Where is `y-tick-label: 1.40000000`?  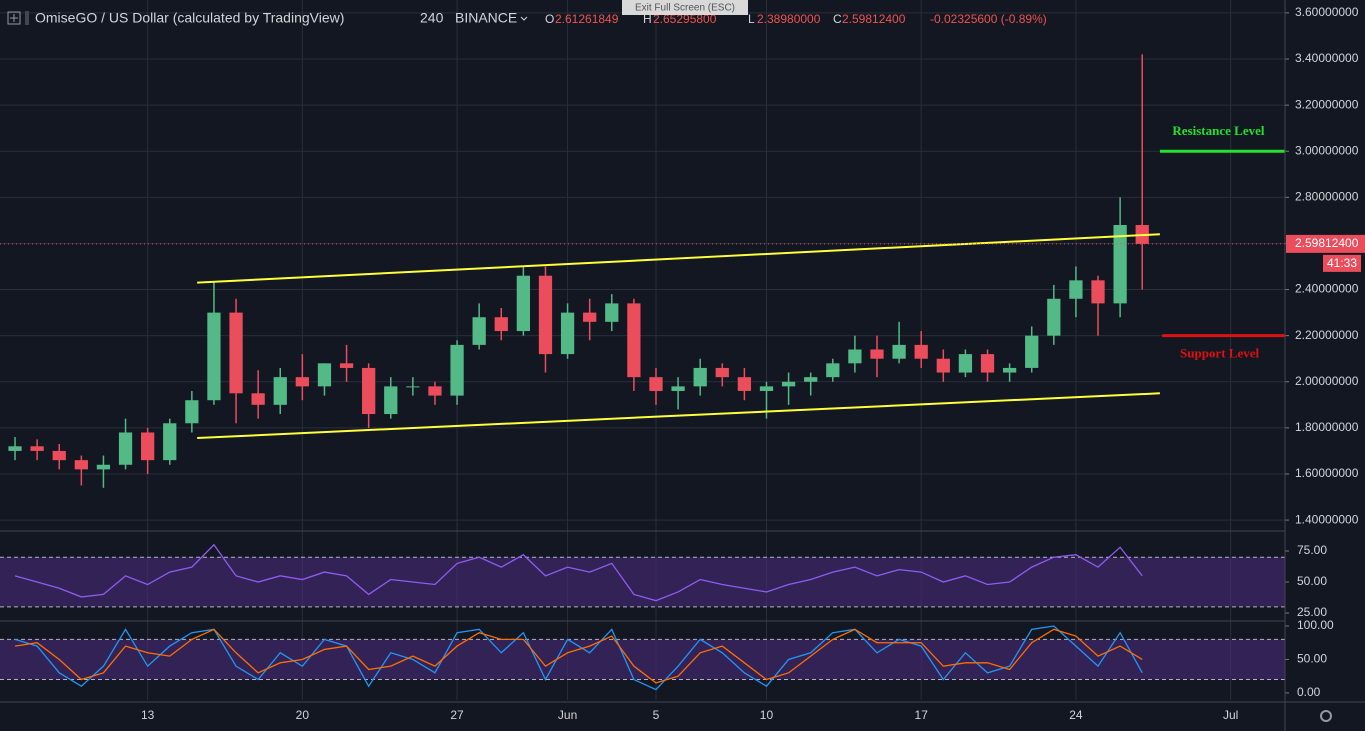
y-tick-label: 1.40000000 is located at coordinates (1327, 519).